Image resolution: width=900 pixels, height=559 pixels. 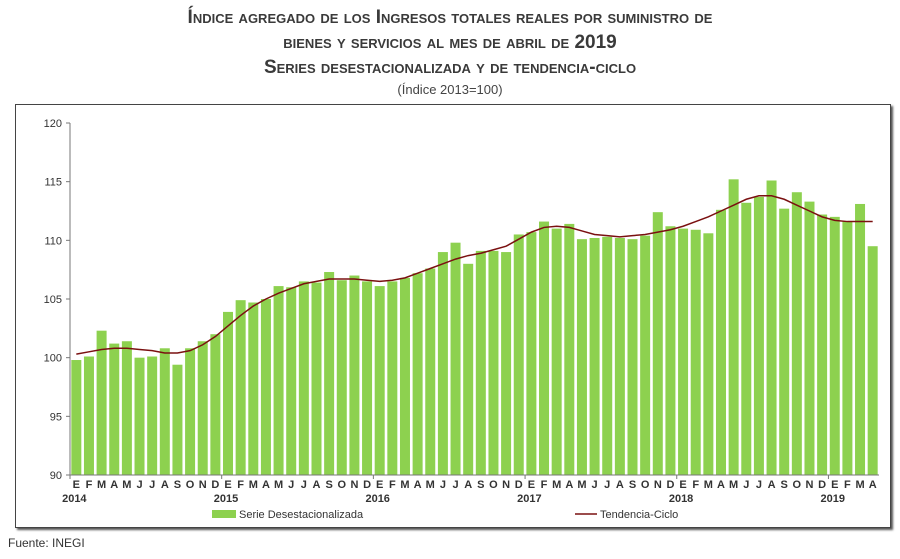 I want to click on source-note: Fuente: INEGI, so click(x=46, y=543).